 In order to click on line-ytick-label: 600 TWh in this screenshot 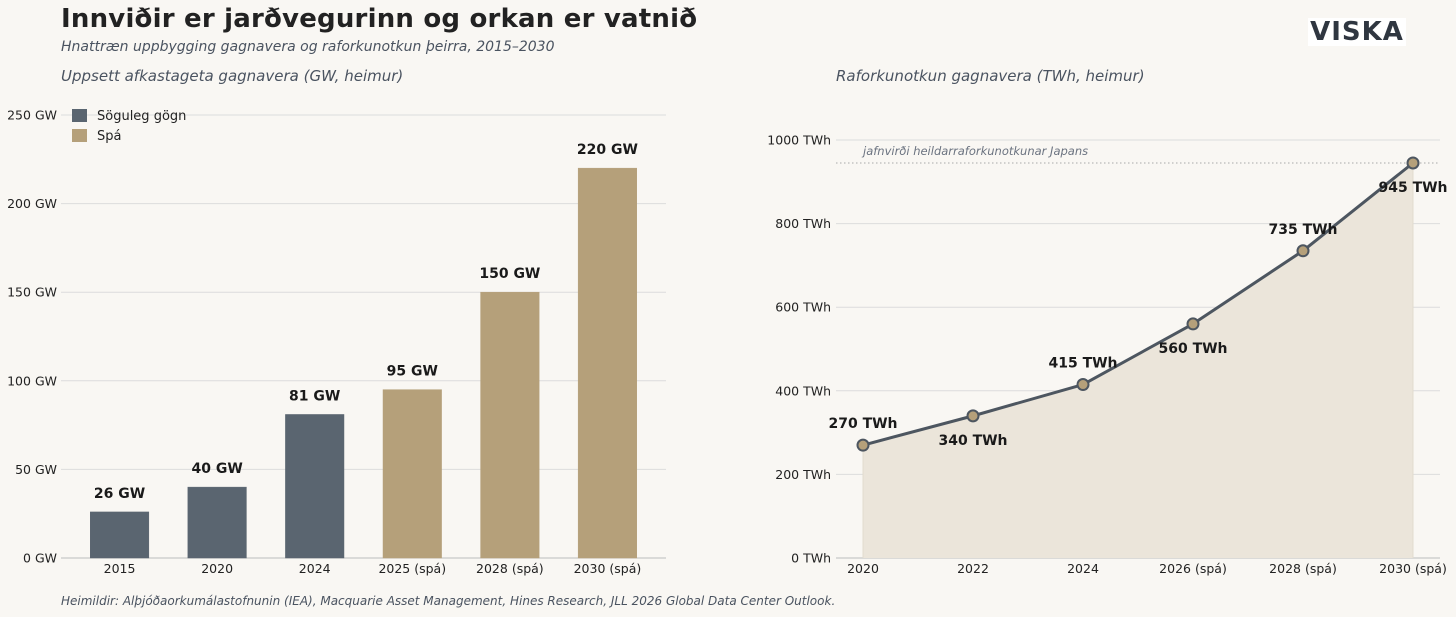, I will do `click(803, 307)`.